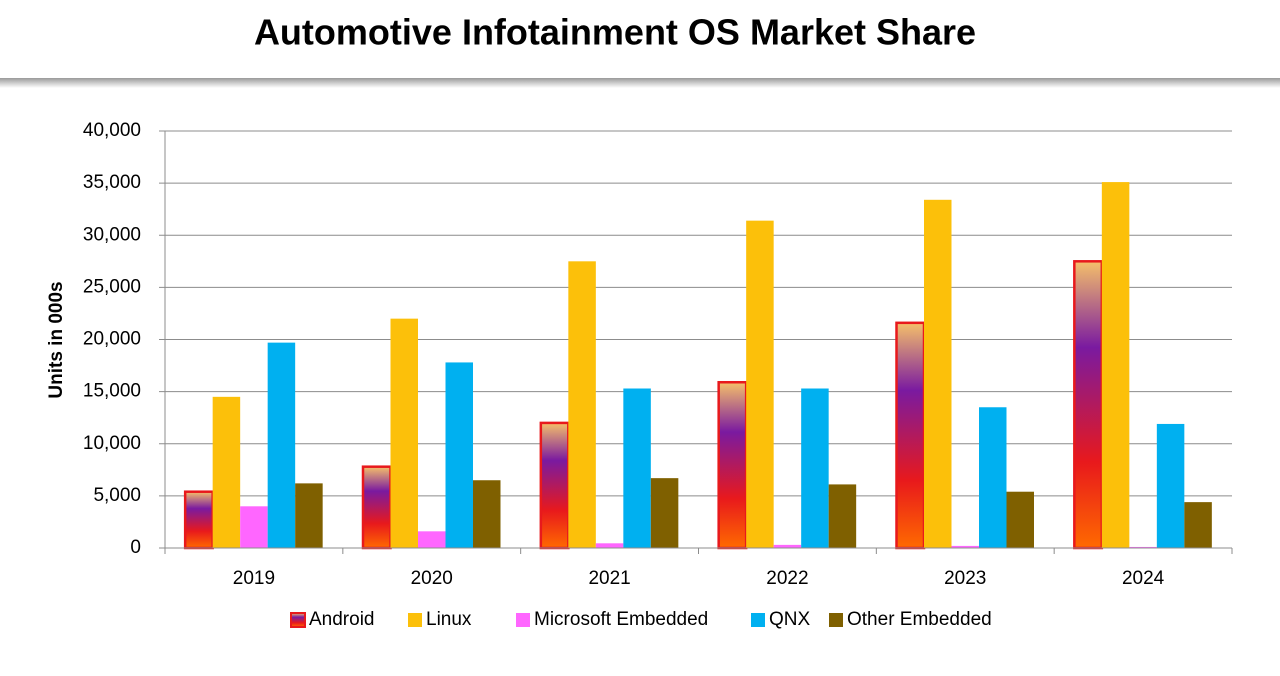  What do you see at coordinates (621, 619) in the screenshot?
I see `legend-label: Microsoft Embedded` at bounding box center [621, 619].